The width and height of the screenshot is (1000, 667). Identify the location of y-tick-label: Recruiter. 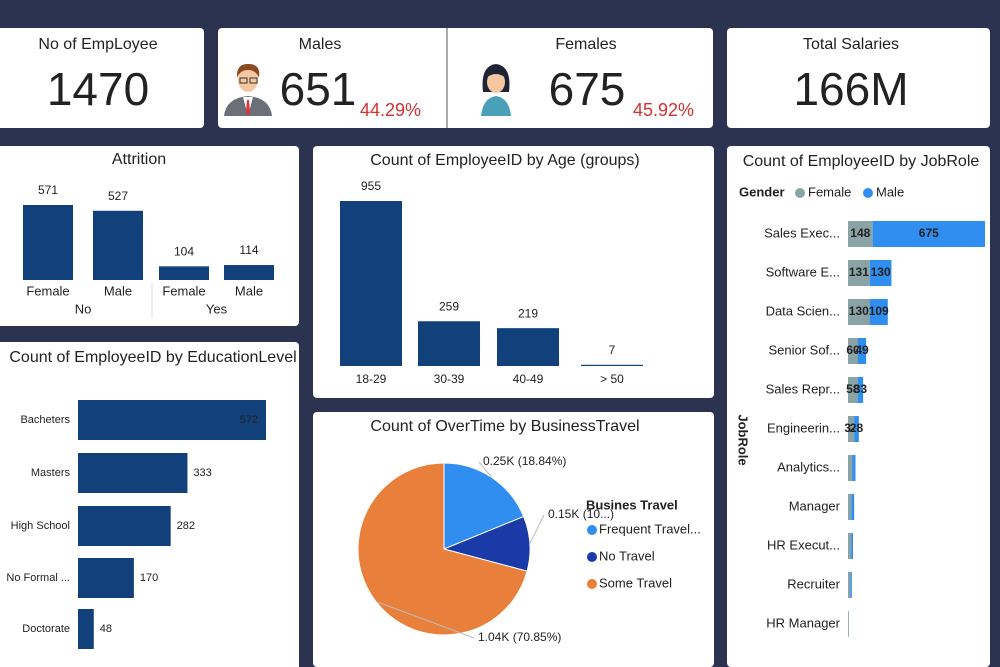
(813, 583).